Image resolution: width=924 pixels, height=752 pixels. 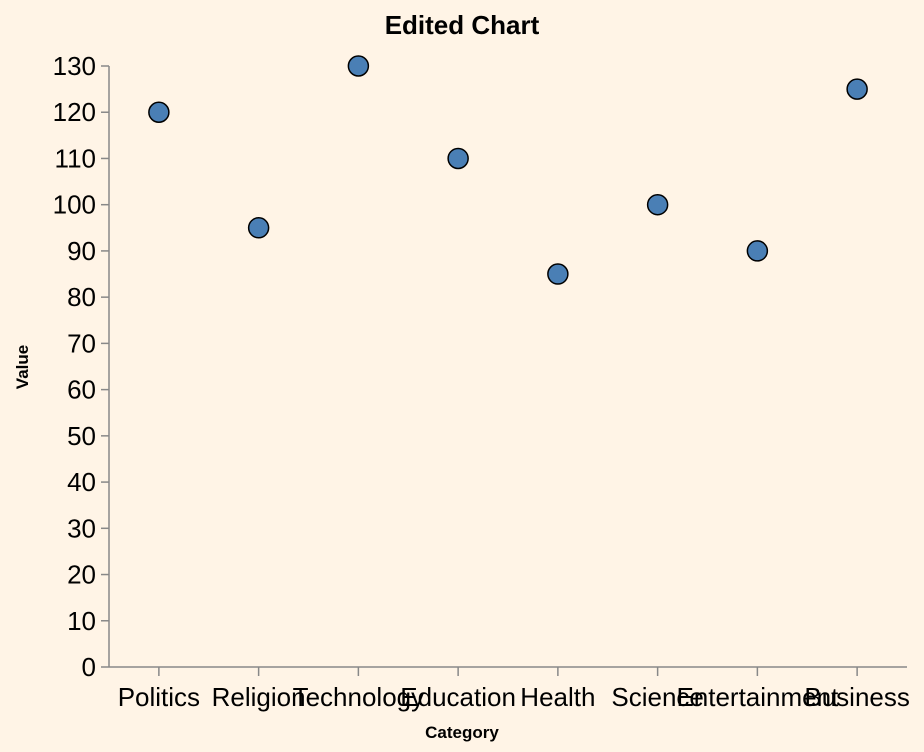 What do you see at coordinates (81, 575) in the screenshot?
I see `y-tick-label: 20` at bounding box center [81, 575].